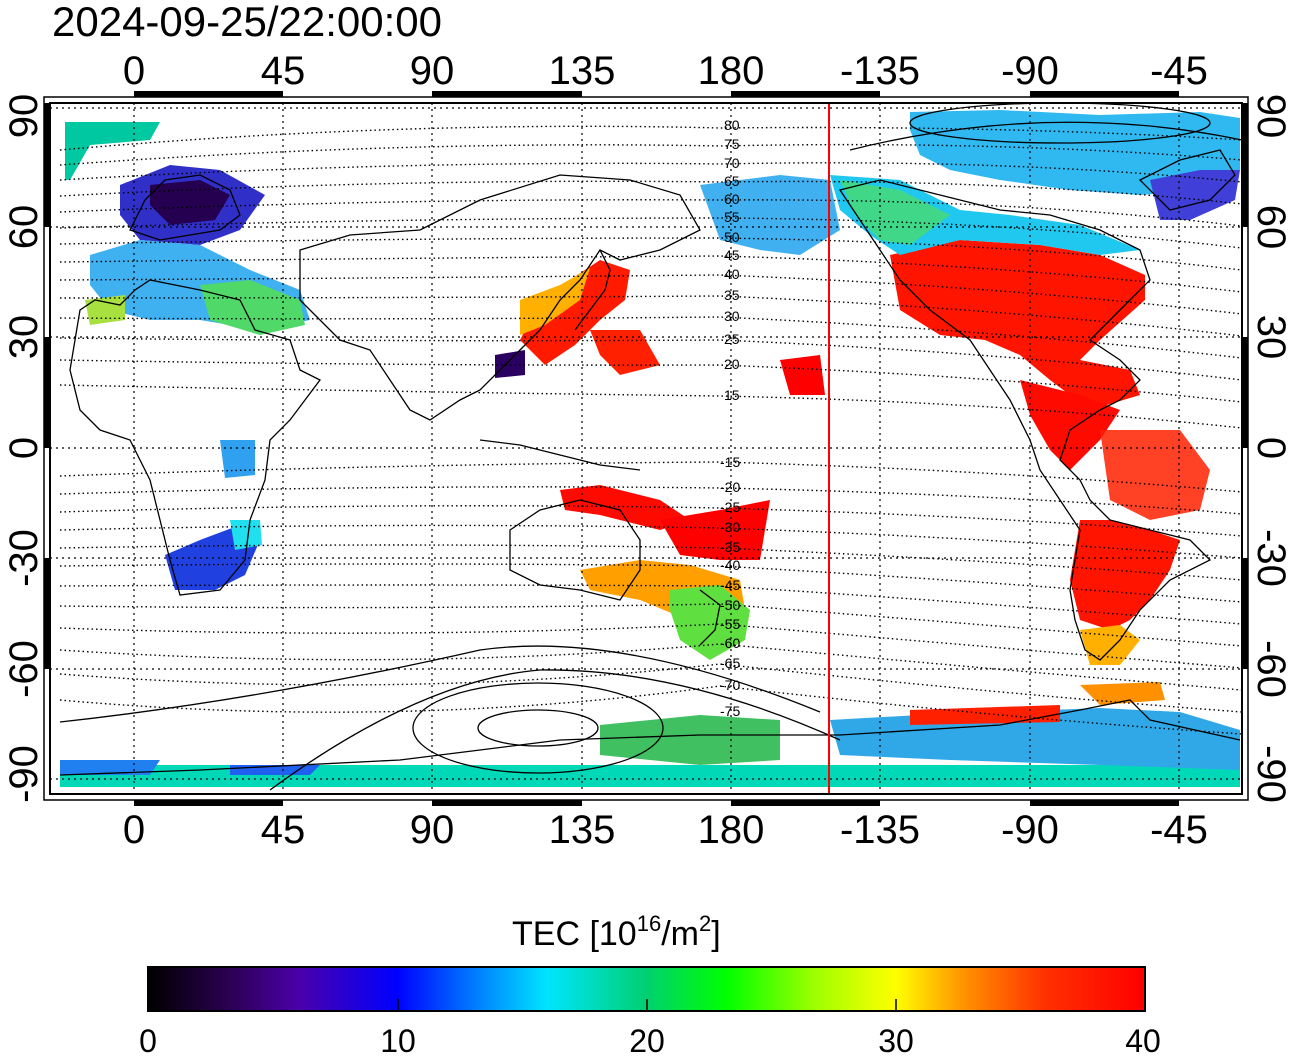 The height and width of the screenshot is (1057, 1294). Describe the element at coordinates (1195, 195) in the screenshot. I see `tec-patch-greenland` at that location.